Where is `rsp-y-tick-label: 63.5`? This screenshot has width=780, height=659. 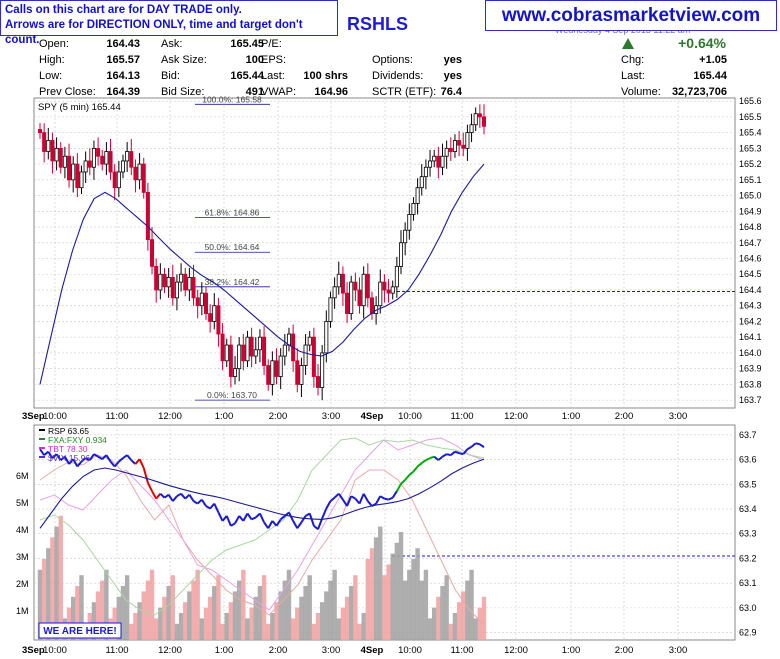 rsp-y-tick-label: 63.5 is located at coordinates (748, 484).